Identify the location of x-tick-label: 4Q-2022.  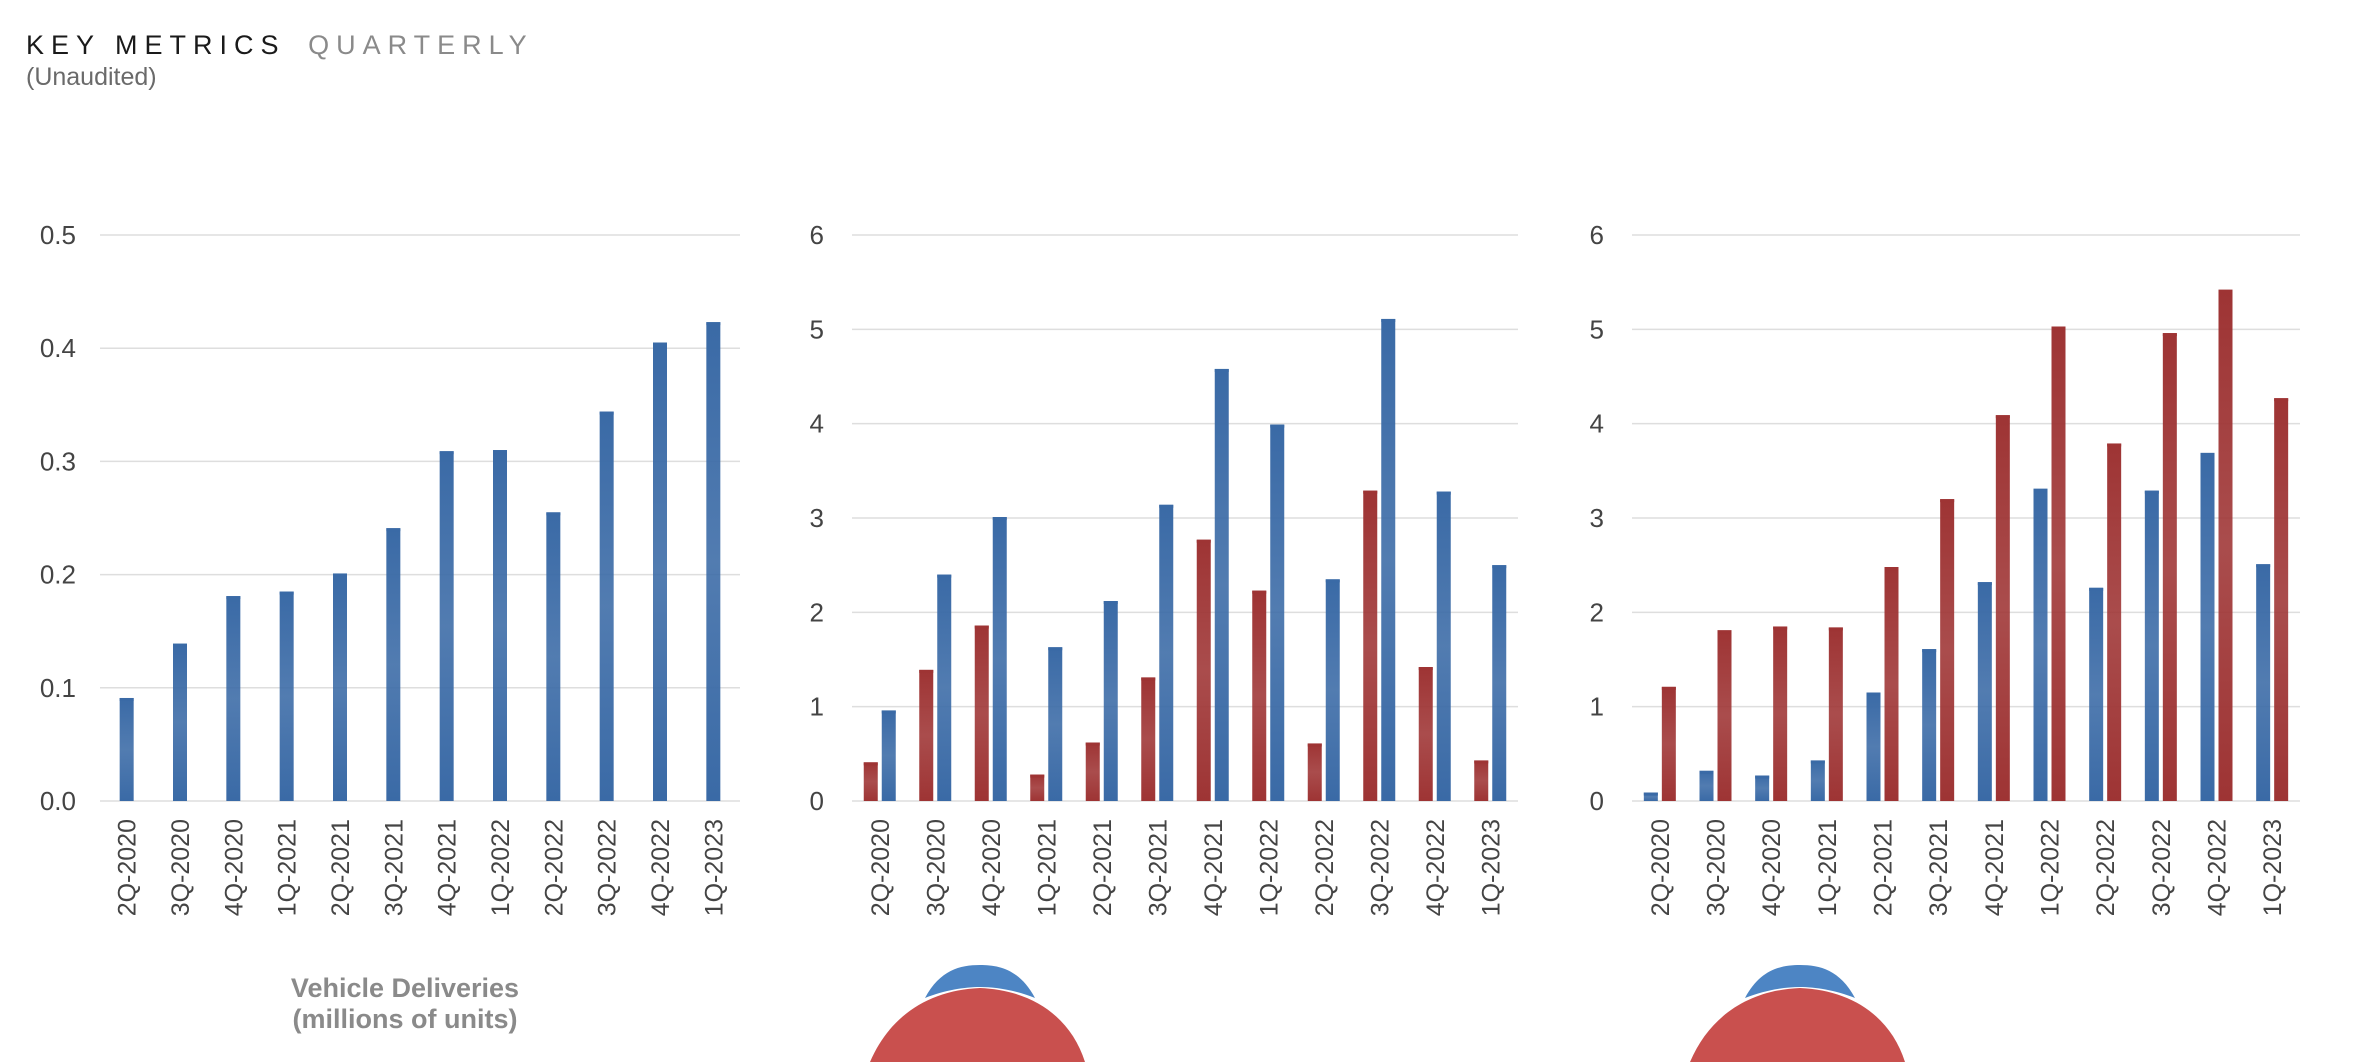
(2218, 867).